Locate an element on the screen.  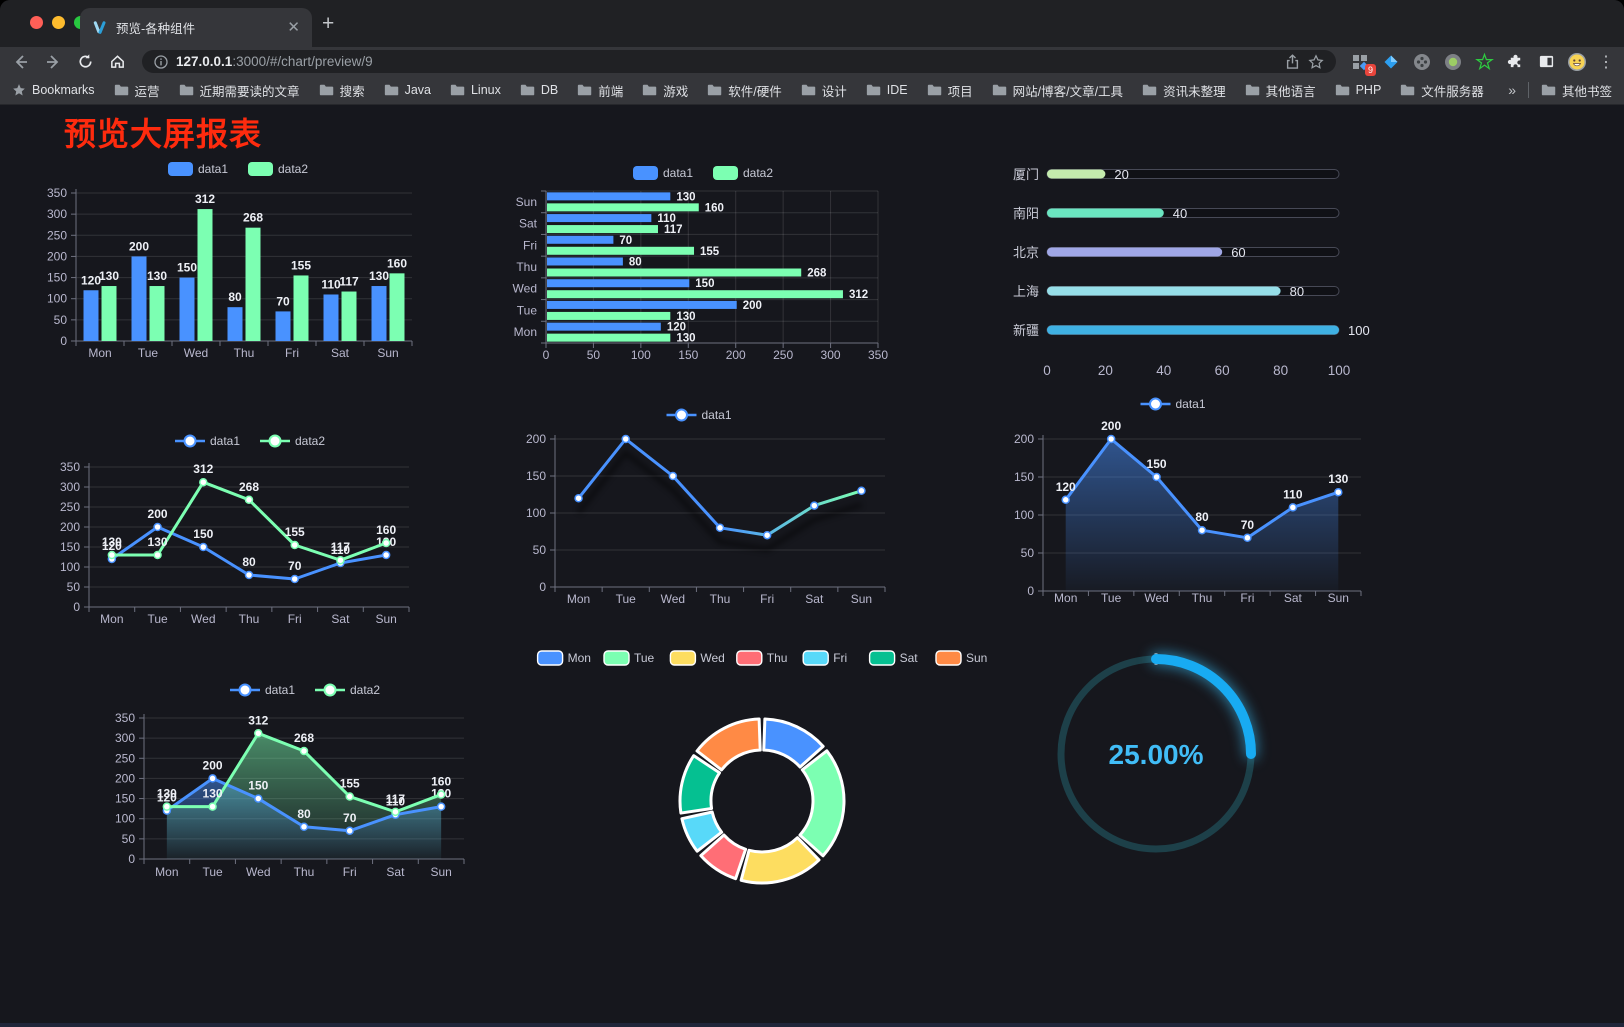
other-bookmarks-button: 其他书签 is located at coordinates (1576, 90).